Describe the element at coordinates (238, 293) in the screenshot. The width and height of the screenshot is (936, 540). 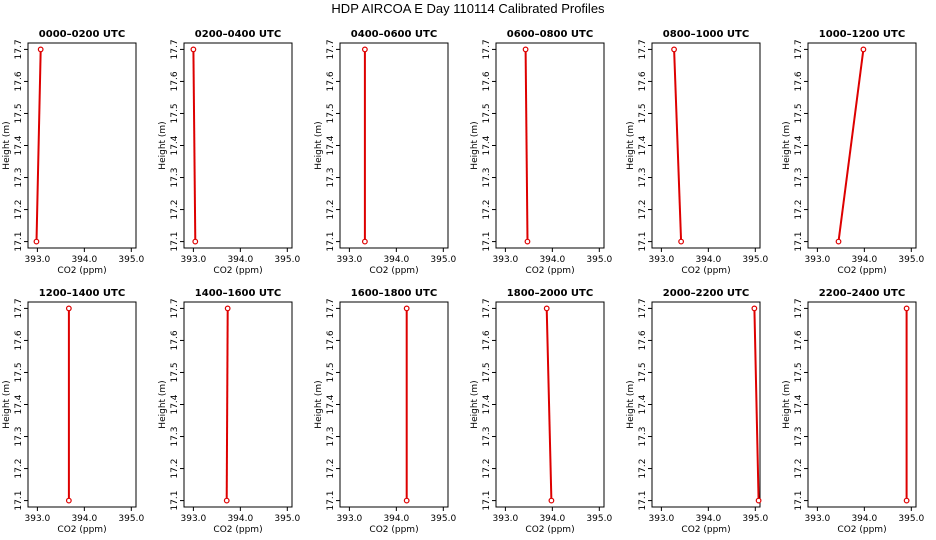
I see `panel-title: 1400–1600 UTC` at that location.